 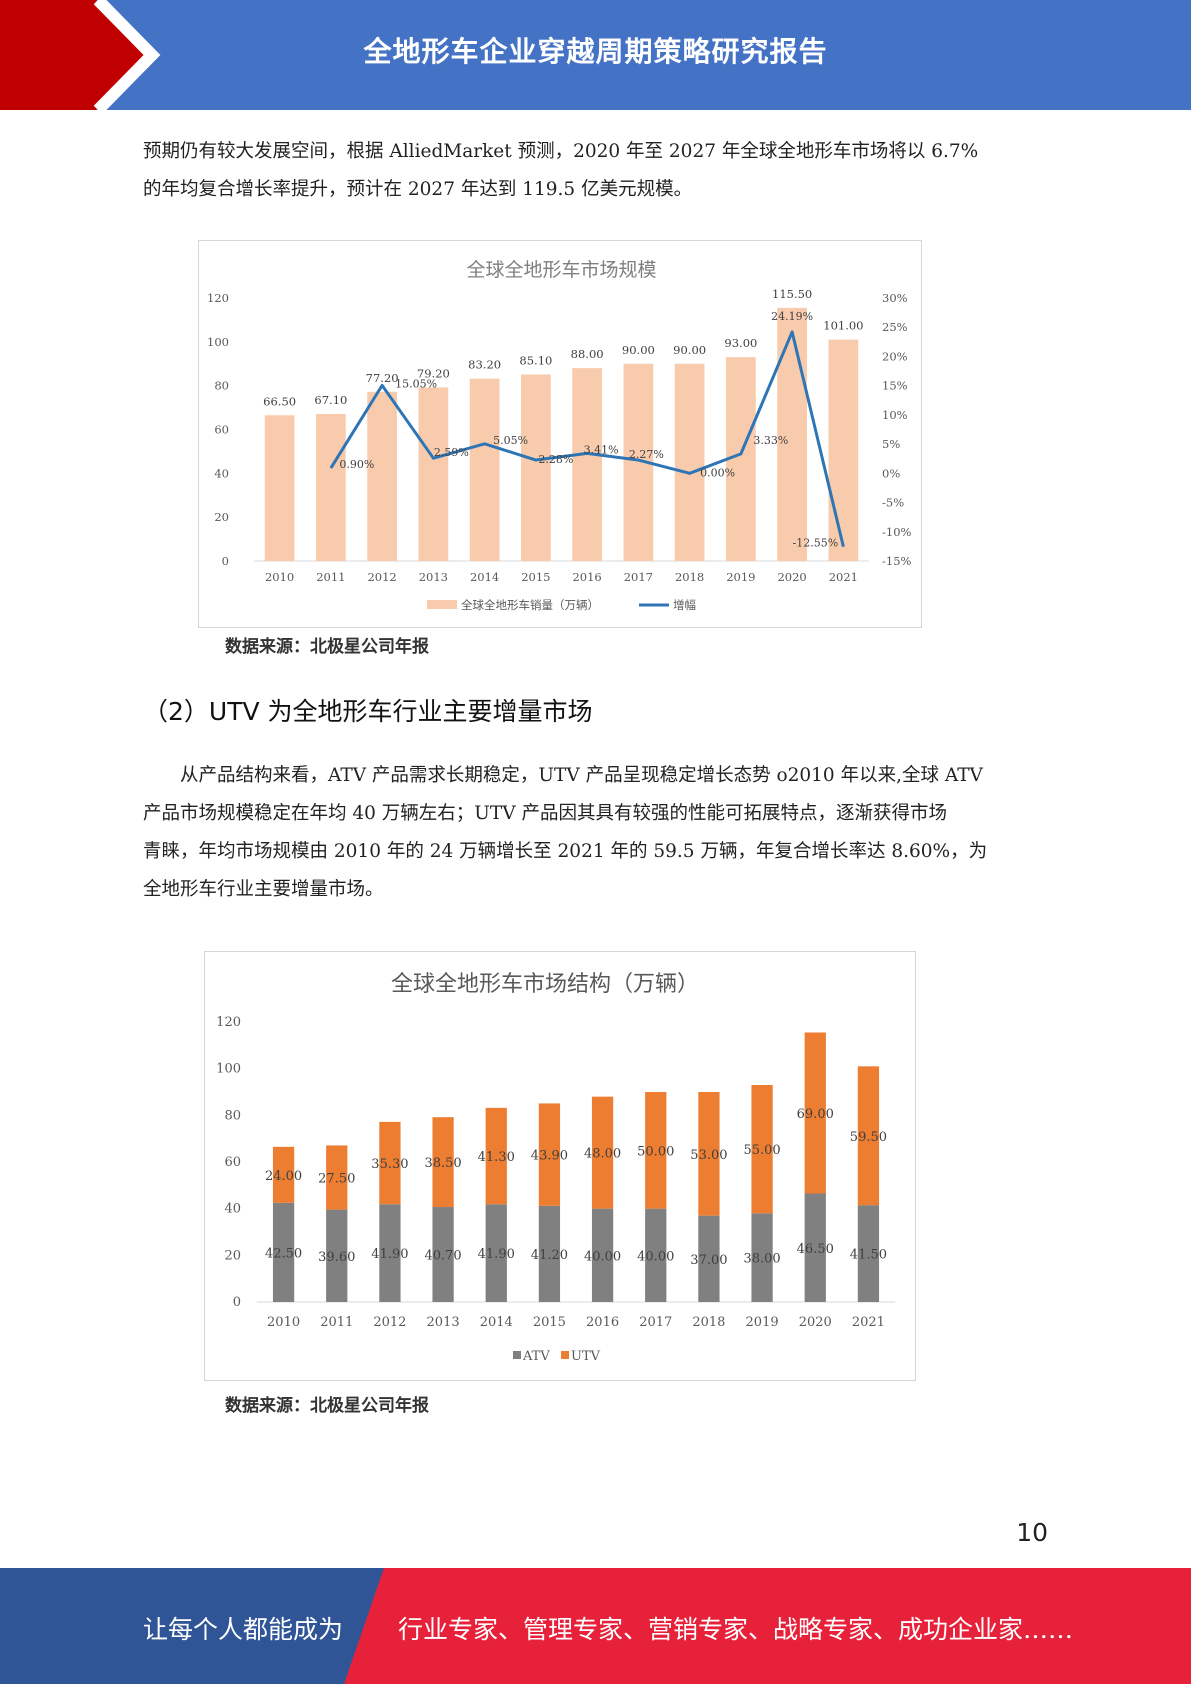 I want to click on utv-data-label: 50.00, so click(x=655, y=1151).